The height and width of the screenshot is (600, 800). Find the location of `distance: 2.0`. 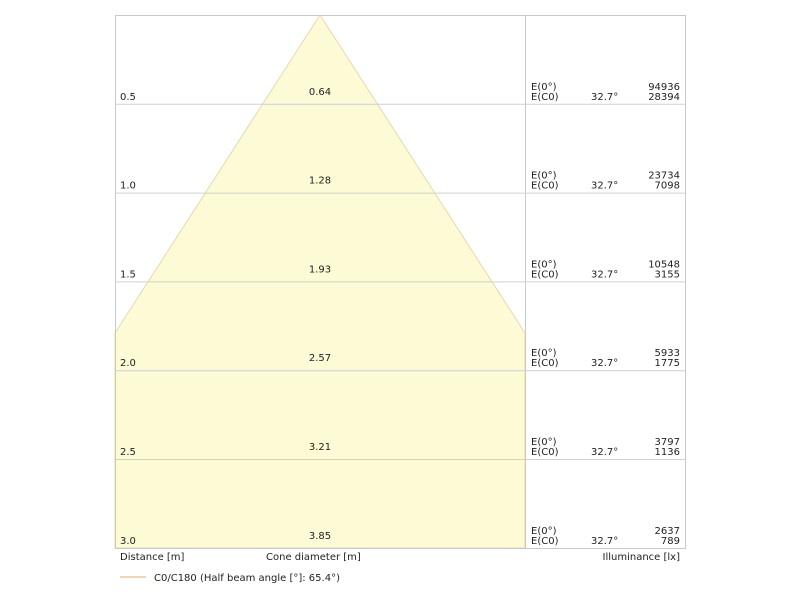

distance: 2.0 is located at coordinates (128, 363).